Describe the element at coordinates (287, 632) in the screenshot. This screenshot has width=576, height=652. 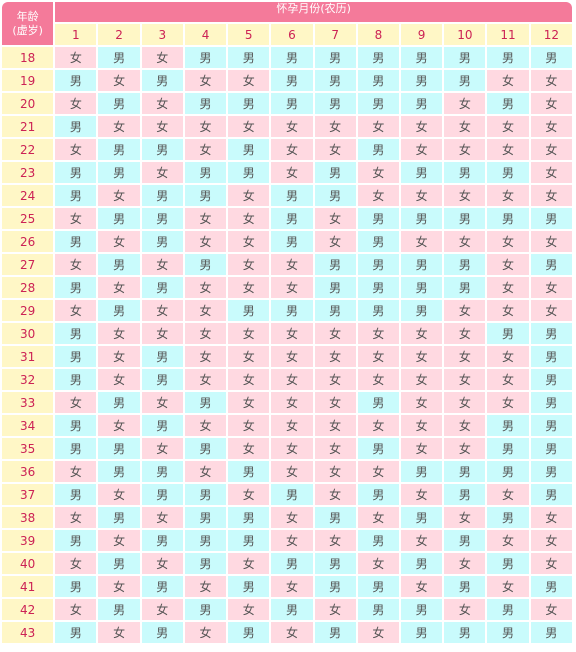
I see `table-row: 43 男女男女男女男女男男男男` at that location.